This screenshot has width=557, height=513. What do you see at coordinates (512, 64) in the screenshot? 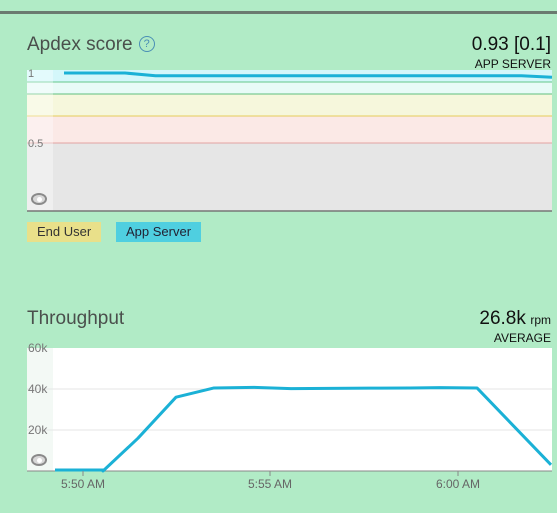
I see `apdex-value-label: APP SERVER` at bounding box center [512, 64].